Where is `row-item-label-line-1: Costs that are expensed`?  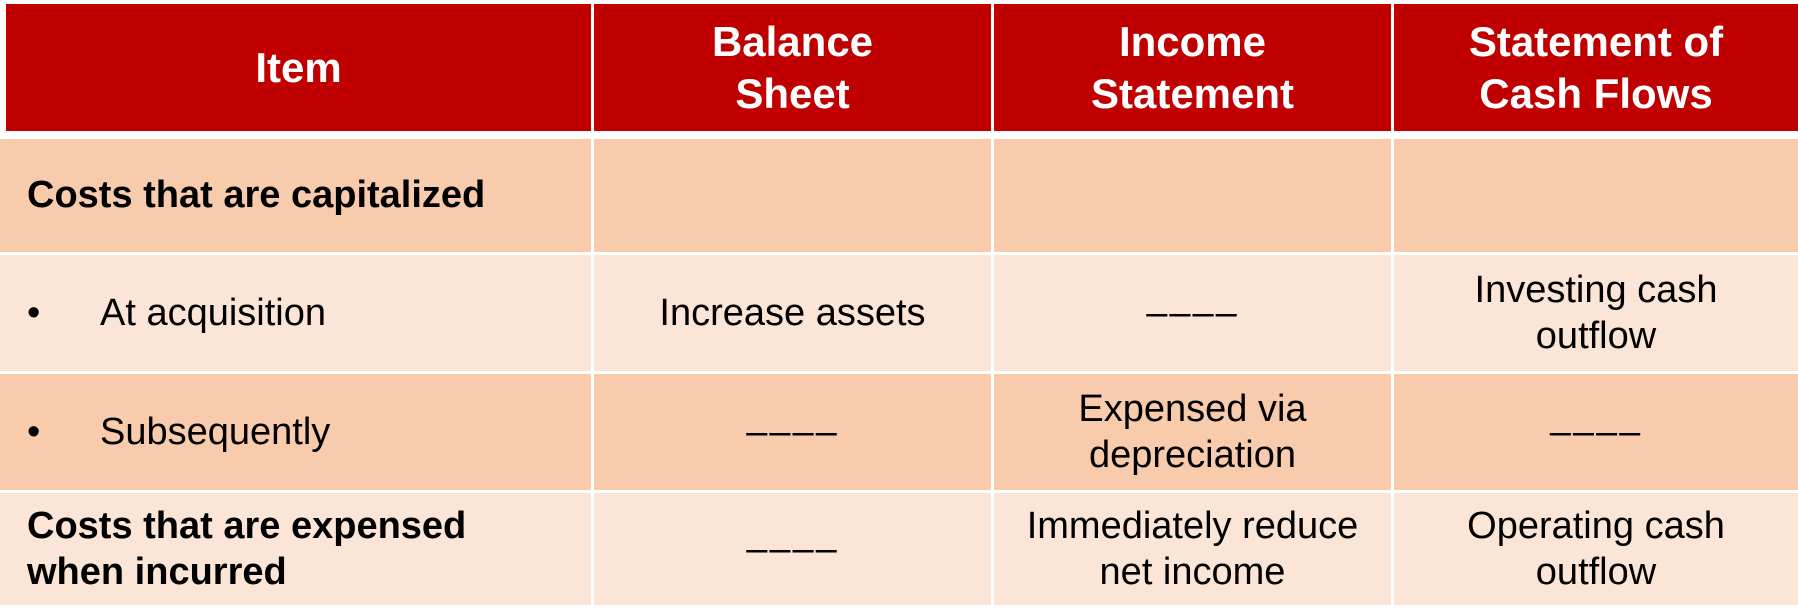
row-item-label-line-1: Costs that are expensed is located at coordinates (247, 526).